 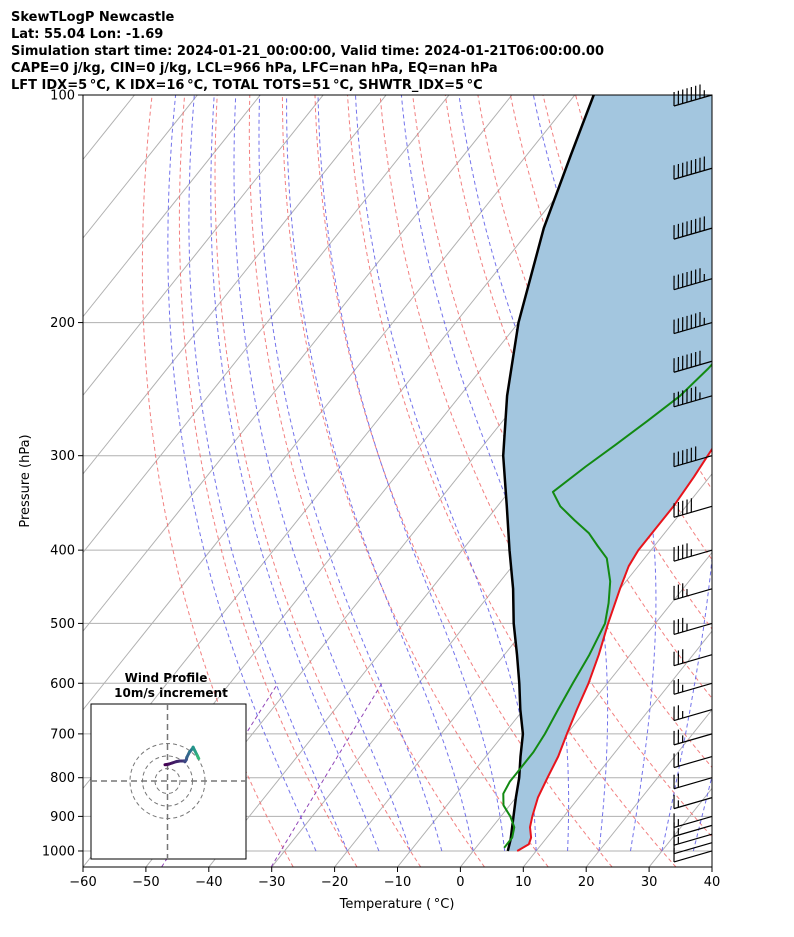 I want to click on x-tick-label: −30, so click(x=271, y=882).